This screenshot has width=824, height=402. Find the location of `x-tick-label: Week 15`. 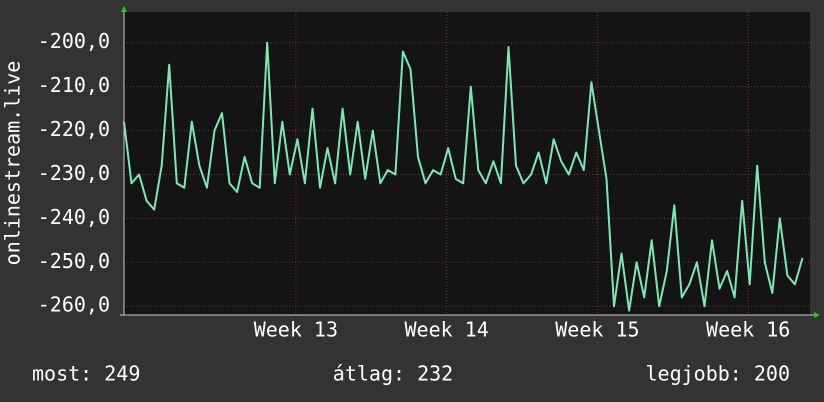

x-tick-label: Week 15 is located at coordinates (597, 330).